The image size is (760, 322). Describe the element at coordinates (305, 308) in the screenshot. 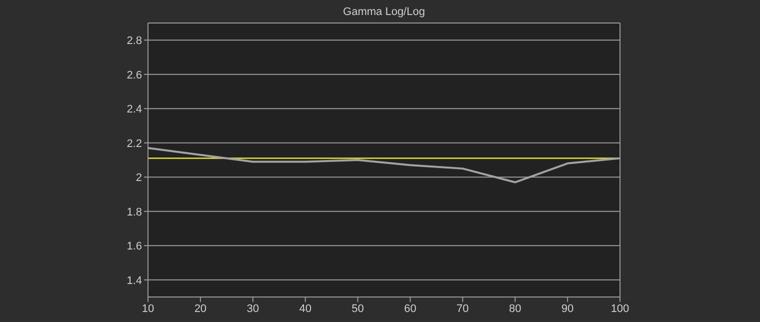

I see `x-tick-label: 40` at that location.